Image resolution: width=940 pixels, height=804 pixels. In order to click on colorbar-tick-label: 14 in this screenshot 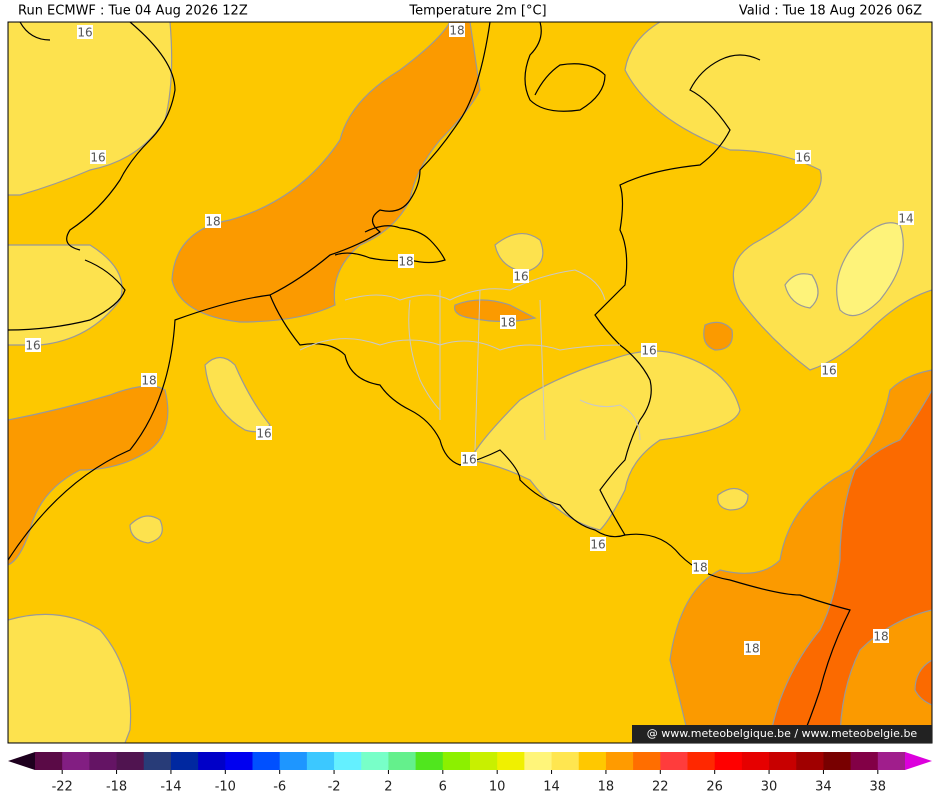, I will do `click(551, 787)`.